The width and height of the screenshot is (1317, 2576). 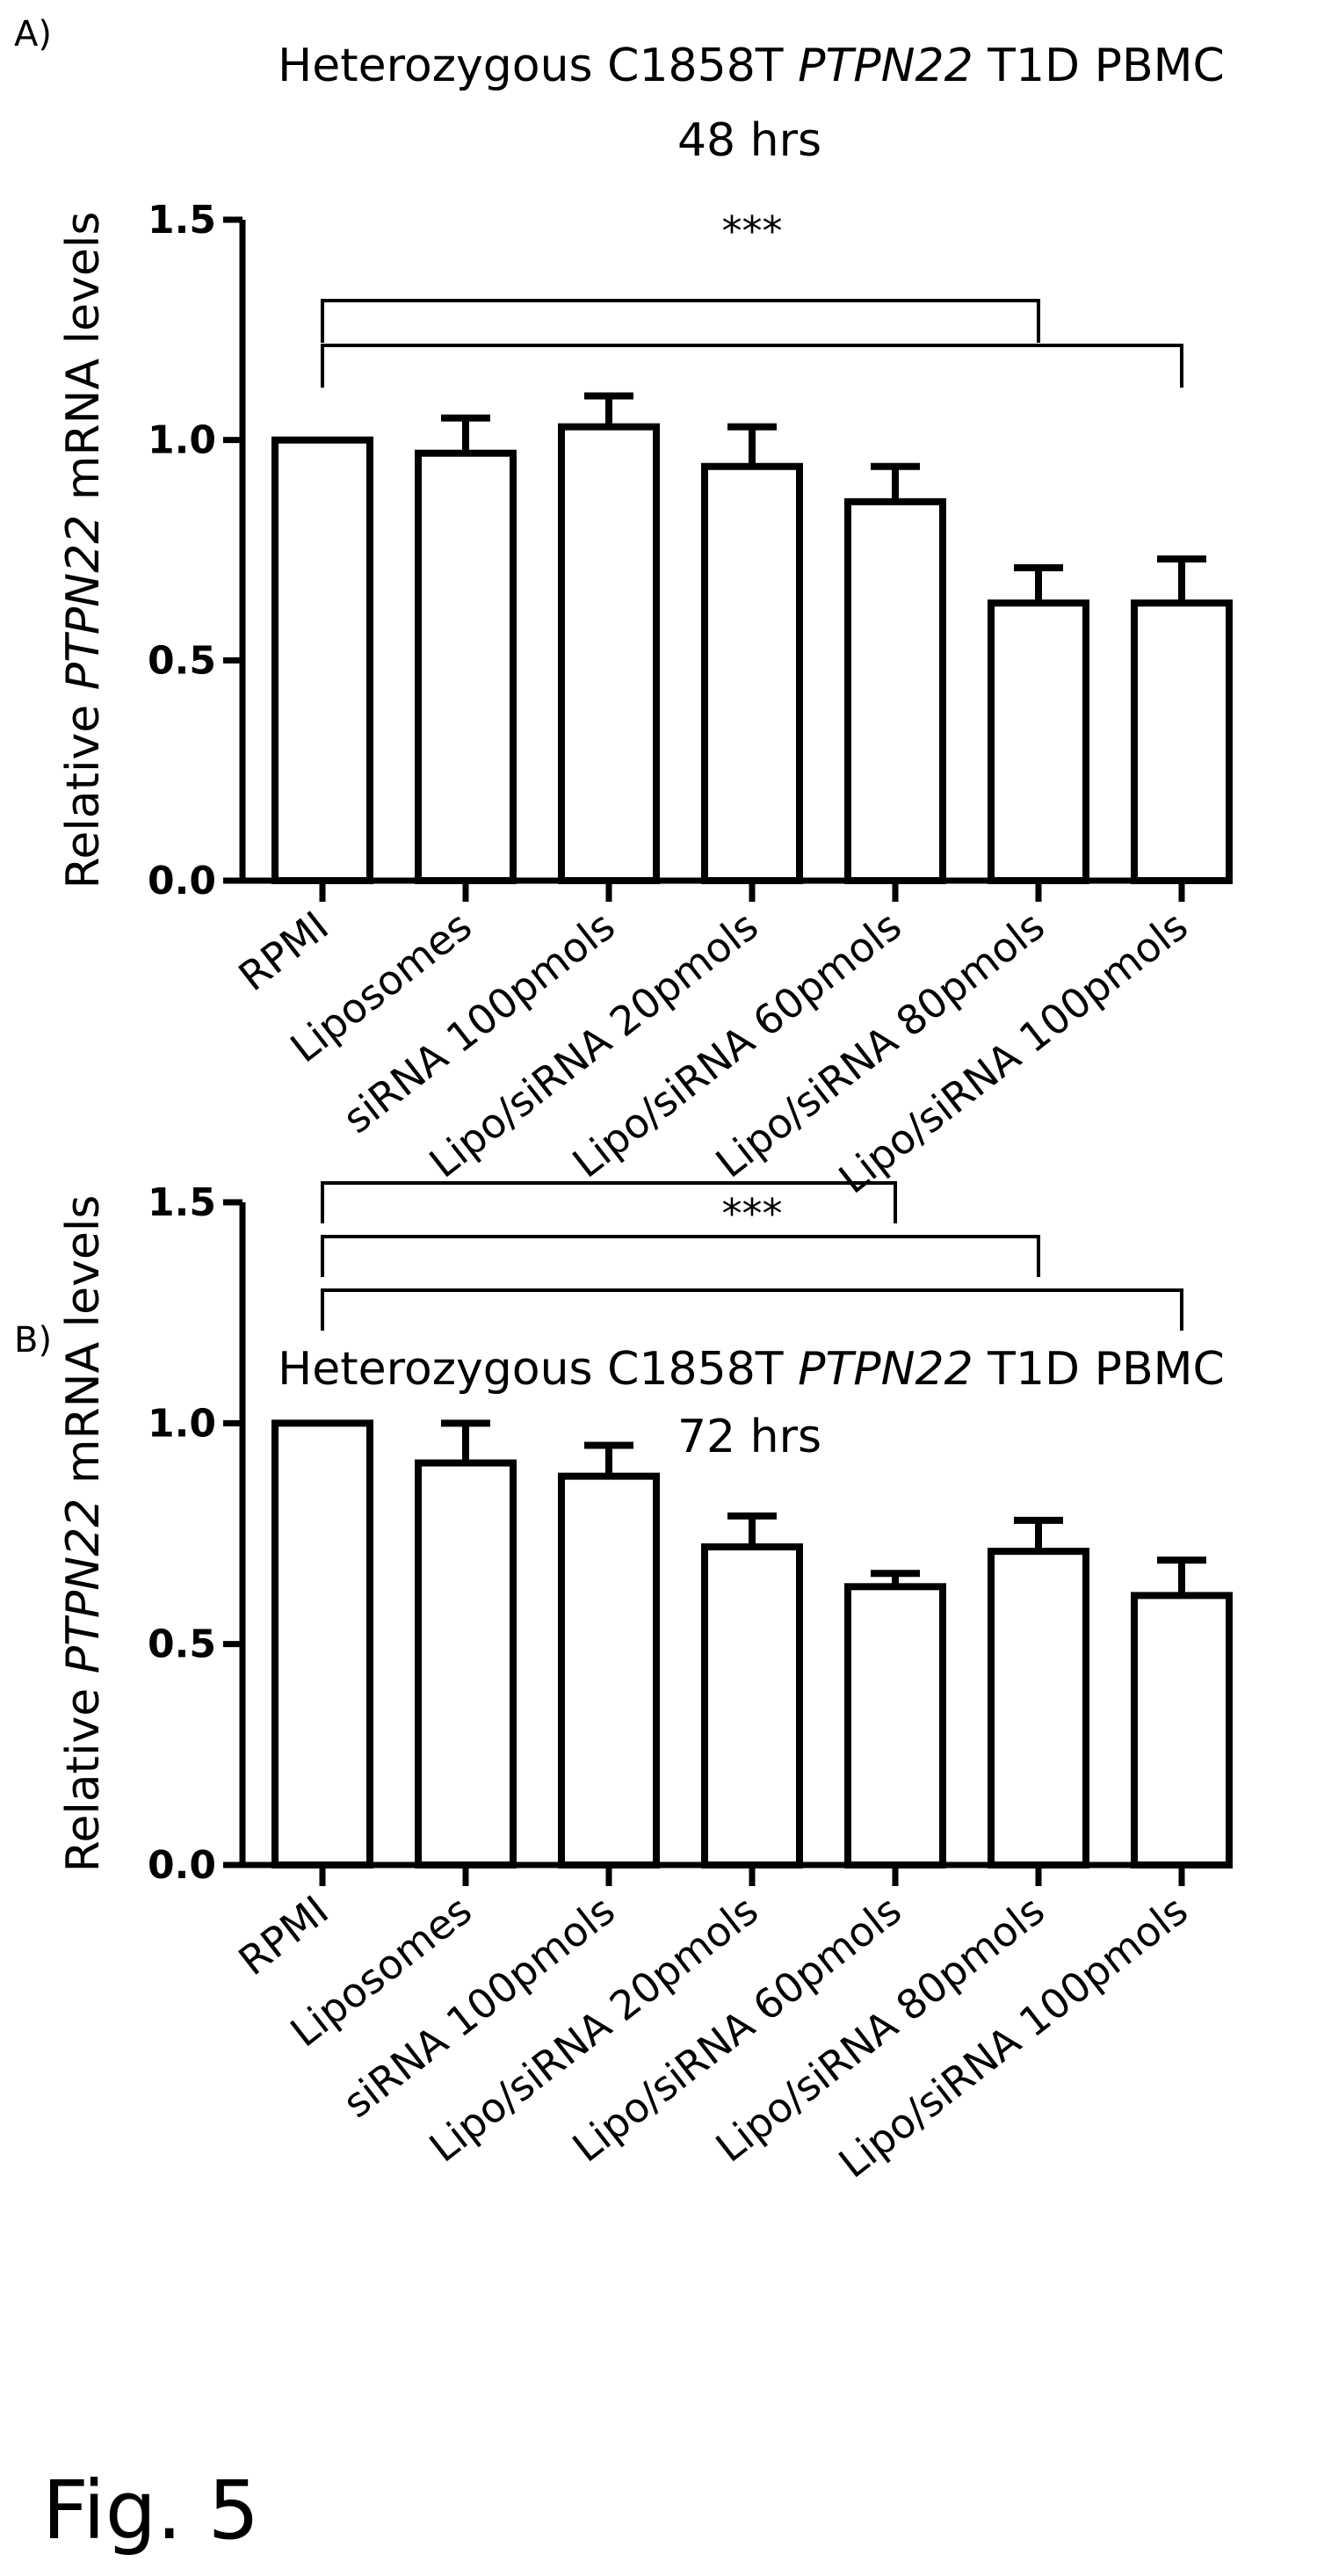 What do you see at coordinates (150, 2511) in the screenshot?
I see `figure-label: Fig. 5` at bounding box center [150, 2511].